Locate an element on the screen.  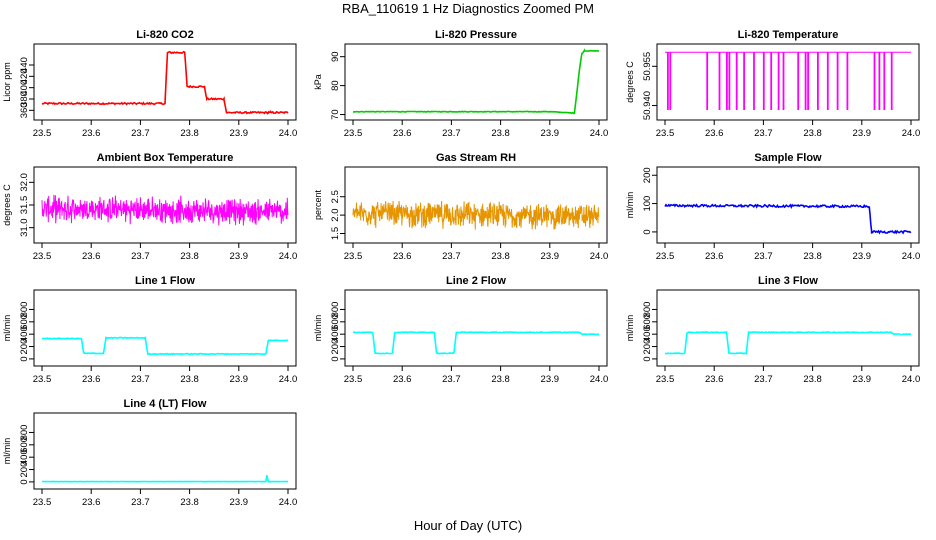
y-tick-label: 420 is located at coordinates (24, 76).